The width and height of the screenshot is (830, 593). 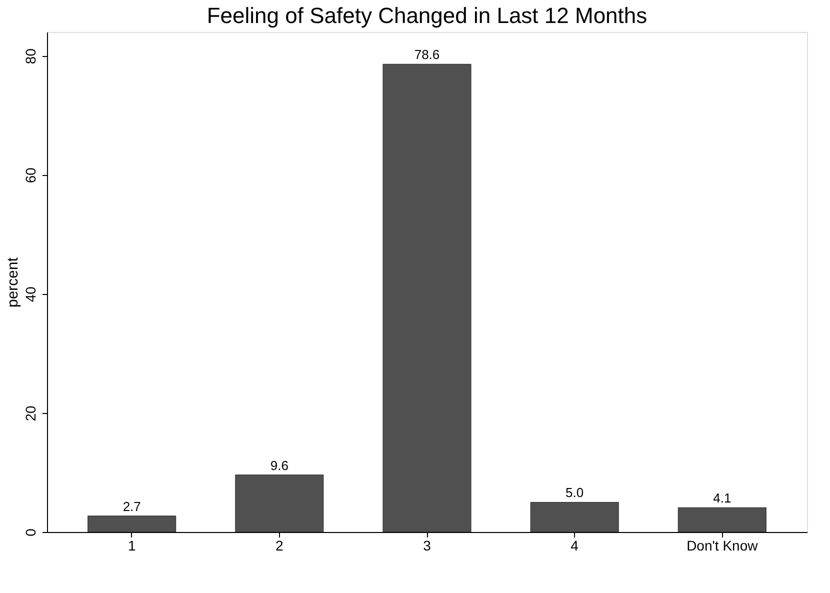 What do you see at coordinates (131, 506) in the screenshot?
I see `data-label: 2.7` at bounding box center [131, 506].